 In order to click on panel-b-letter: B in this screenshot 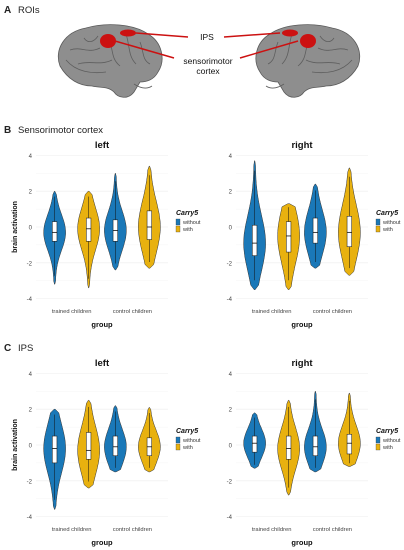, I will do `click(8, 130)`.